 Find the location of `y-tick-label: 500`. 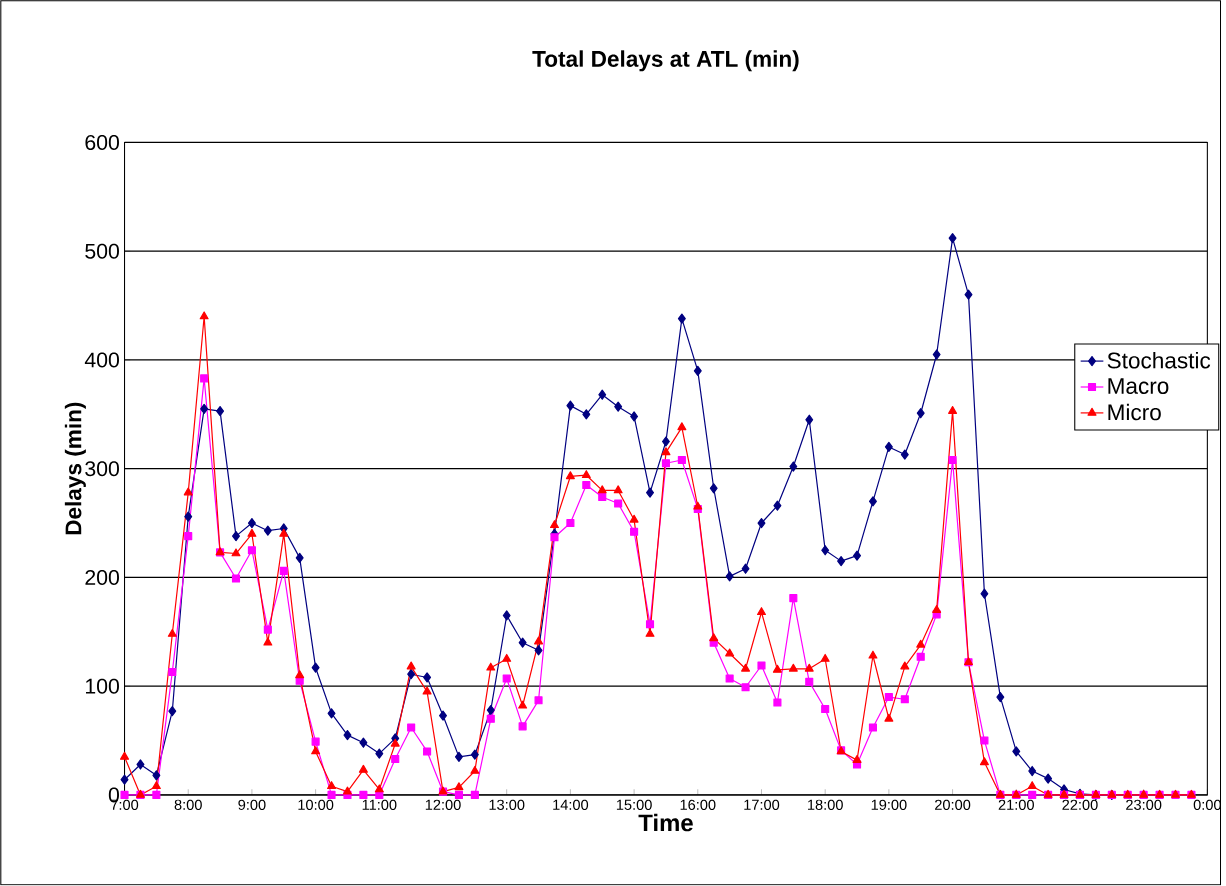

y-tick-label: 500 is located at coordinates (102, 251).